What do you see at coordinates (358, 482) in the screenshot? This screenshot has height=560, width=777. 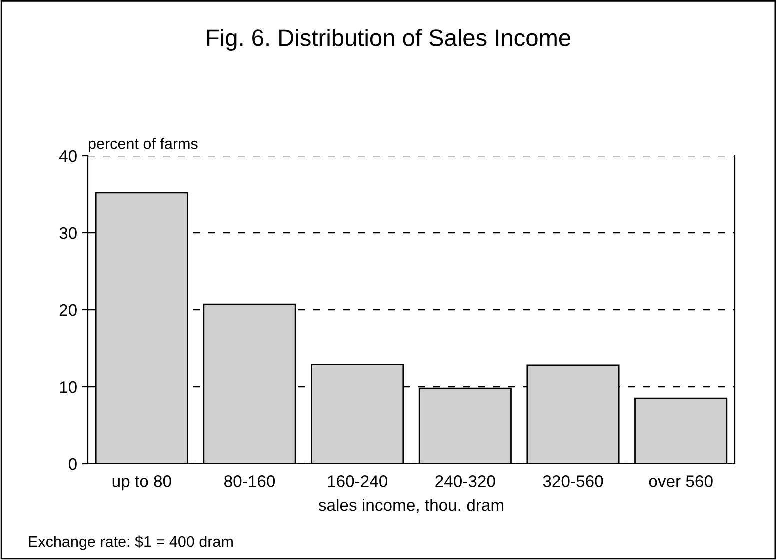 I see `x-tick-label: 160-240` at bounding box center [358, 482].